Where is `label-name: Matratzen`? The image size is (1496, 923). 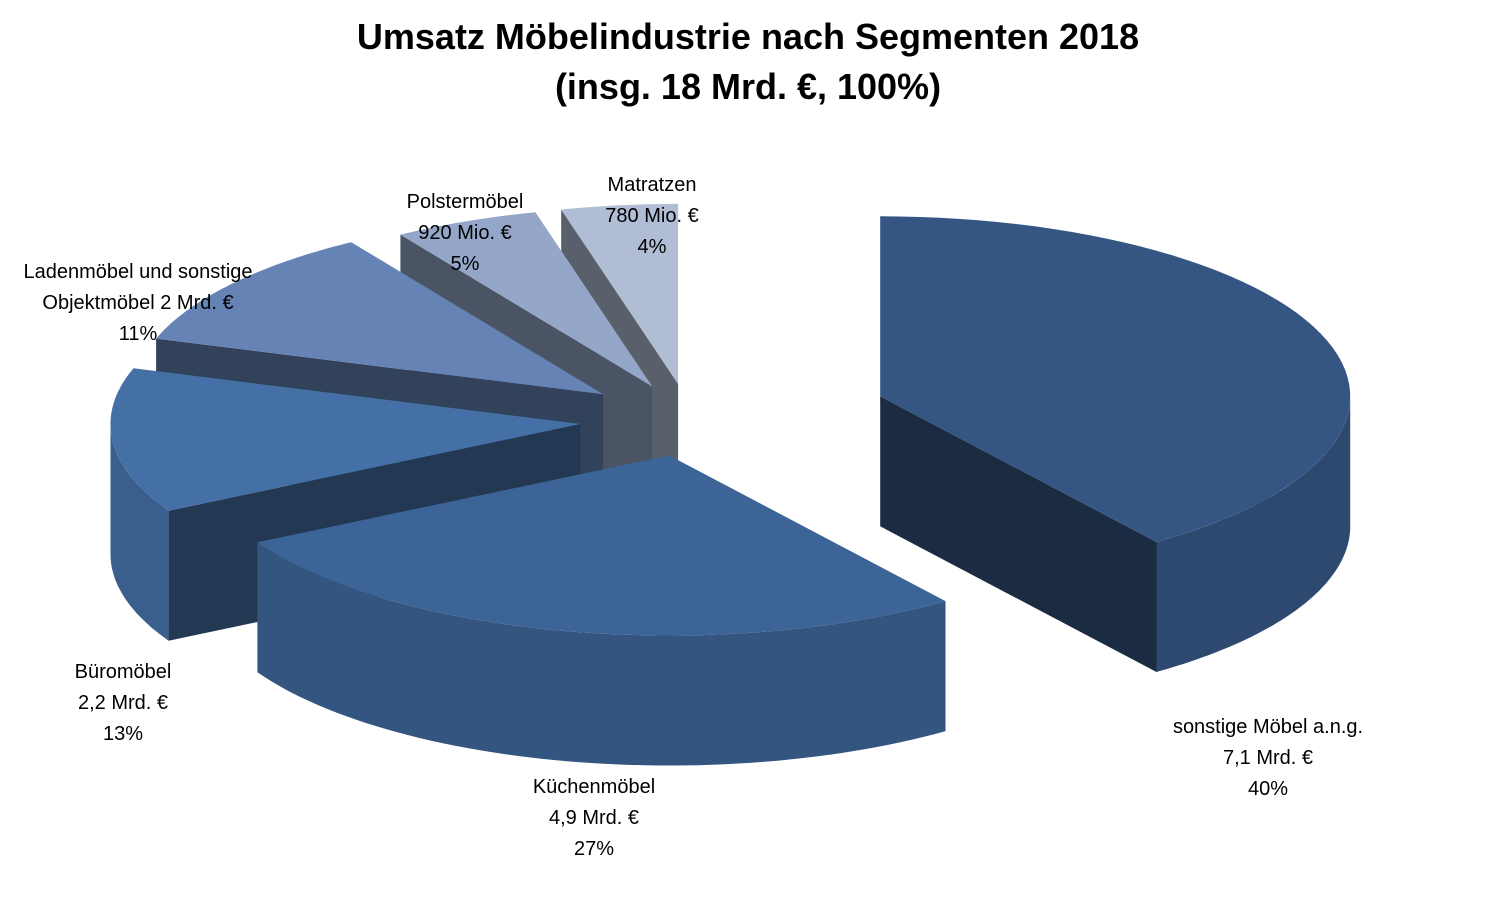 label-name: Matratzen is located at coordinates (652, 185).